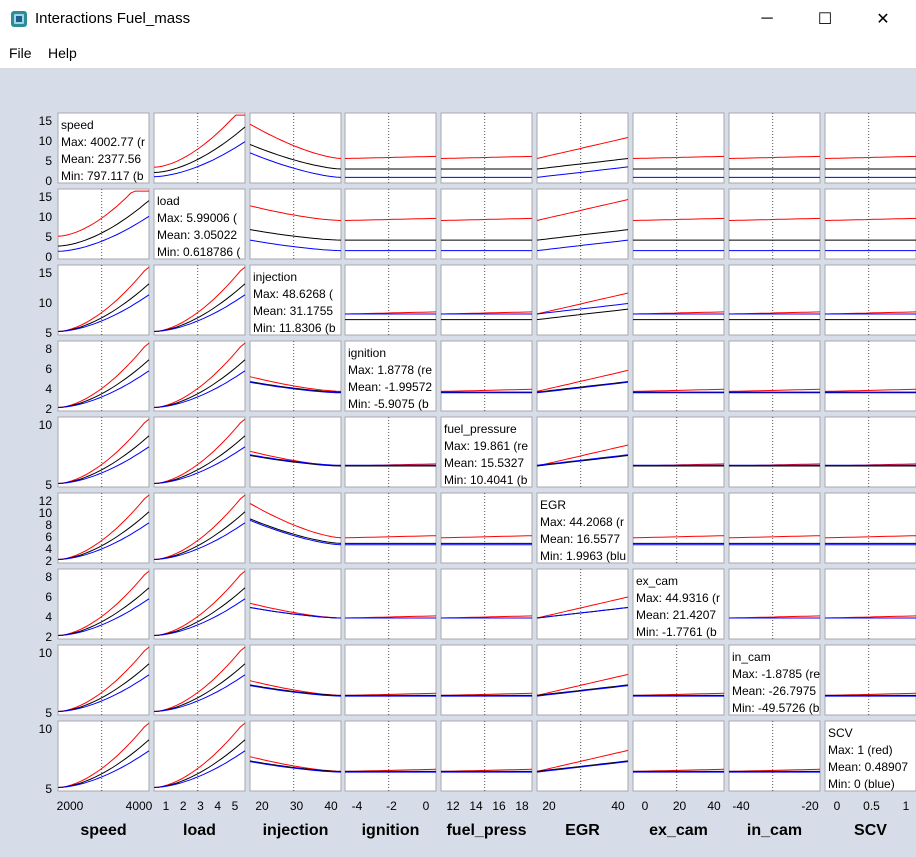 The width and height of the screenshot is (916, 857). I want to click on subplot-speed-ignition, so click(390, 148).